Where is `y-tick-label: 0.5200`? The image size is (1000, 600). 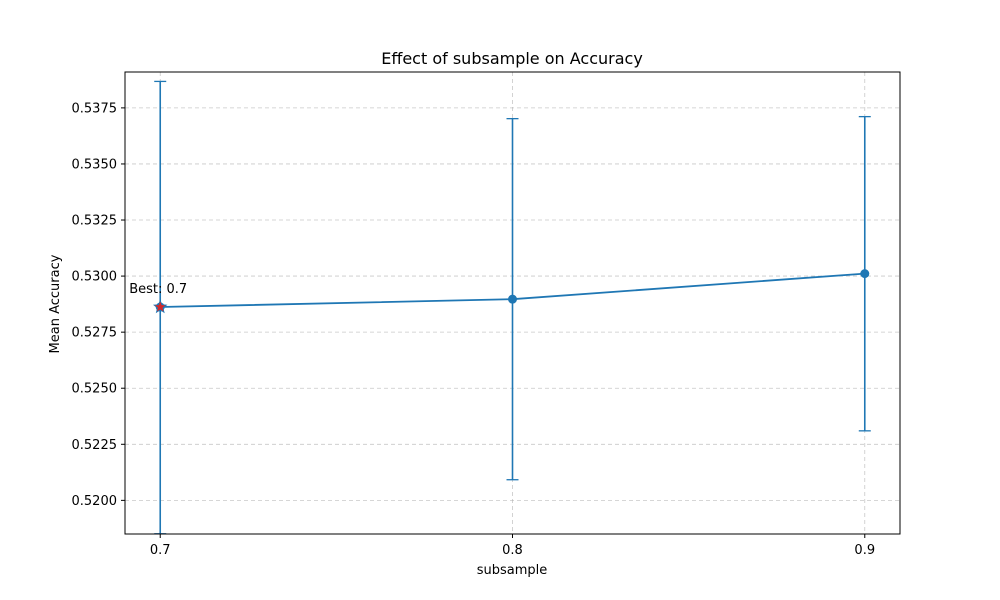
y-tick-label: 0.5200 is located at coordinates (95, 501).